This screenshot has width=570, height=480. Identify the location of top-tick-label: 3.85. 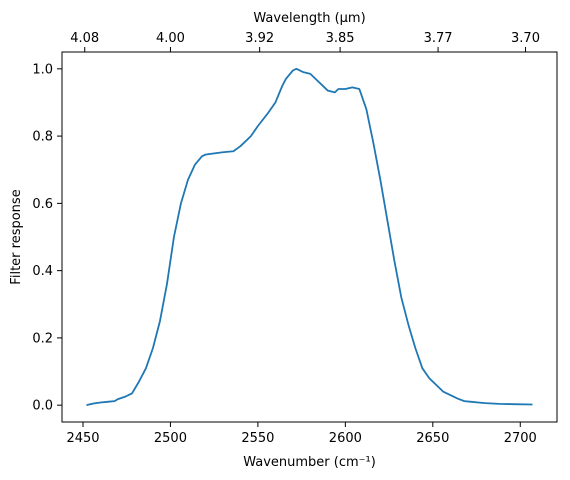
(340, 38).